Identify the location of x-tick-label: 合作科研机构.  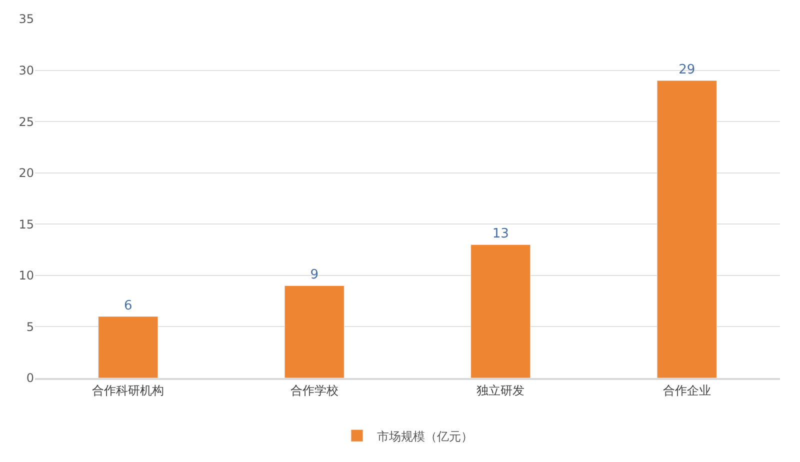
(128, 390).